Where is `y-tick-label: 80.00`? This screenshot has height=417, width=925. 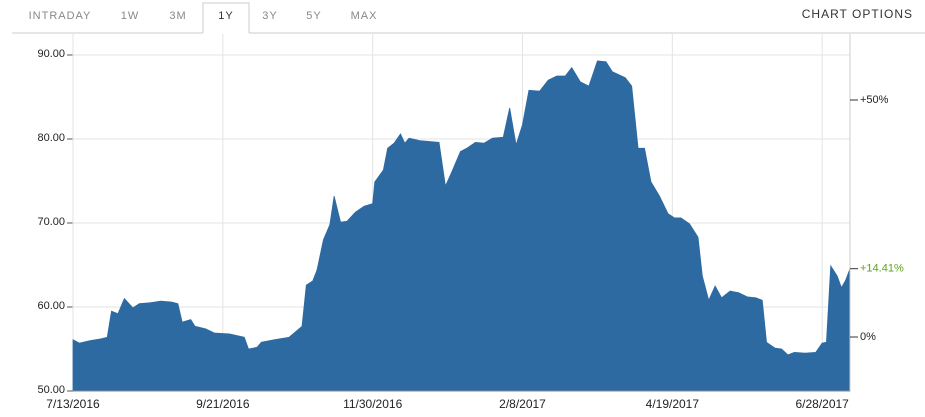 y-tick-label: 80.00 is located at coordinates (51, 138).